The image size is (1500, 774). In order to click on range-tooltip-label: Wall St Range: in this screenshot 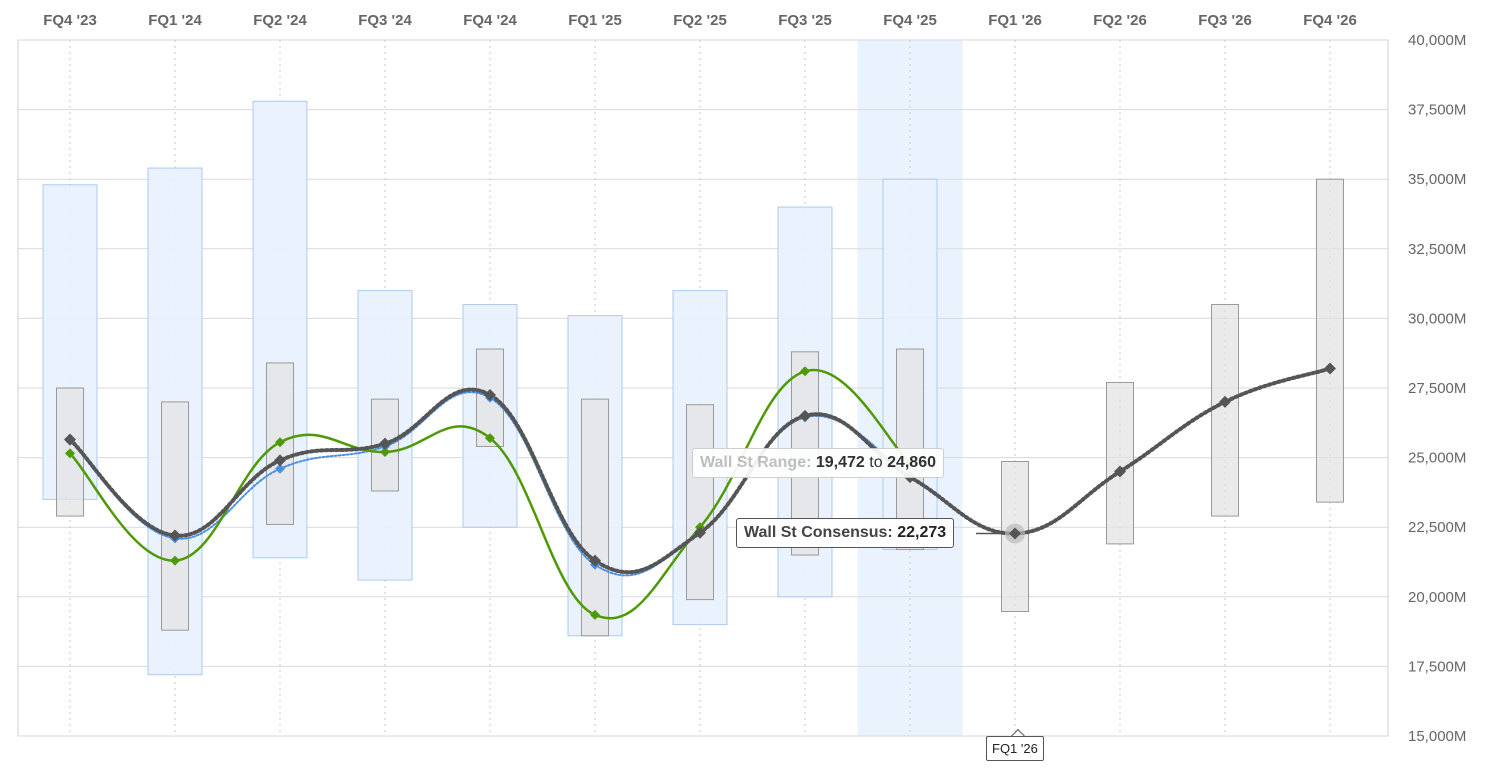, I will do `click(756, 462)`.